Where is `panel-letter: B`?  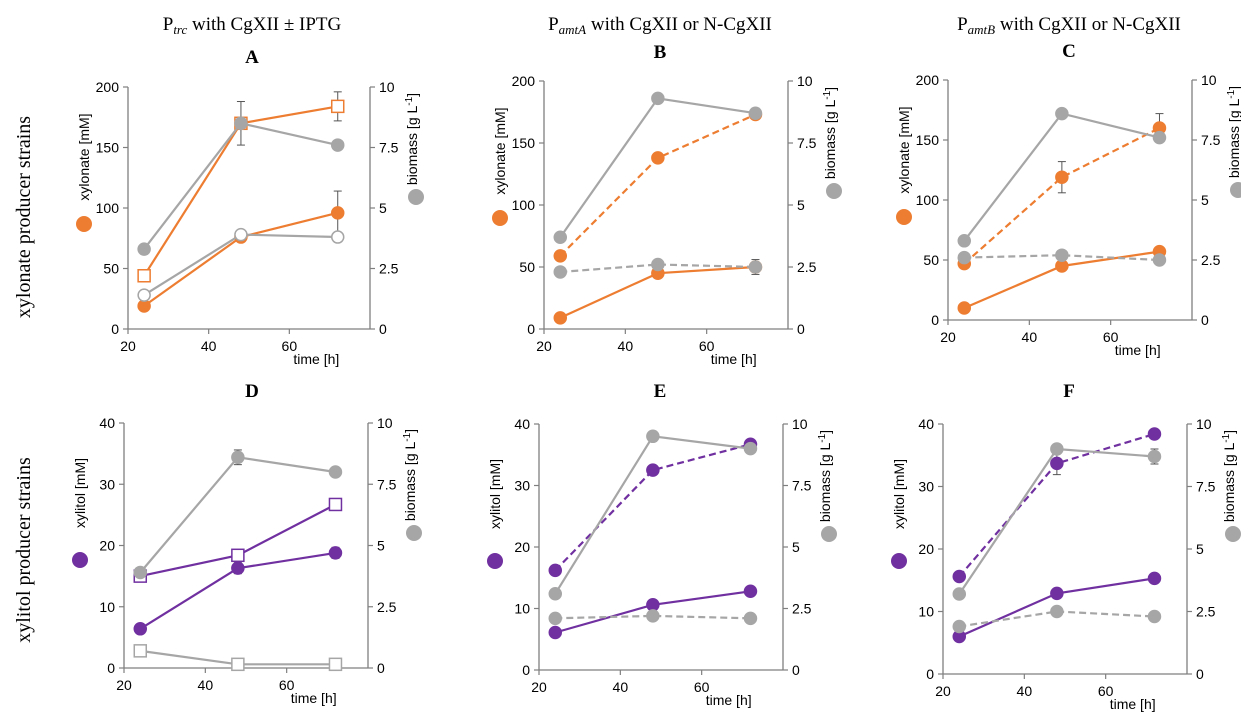 panel-letter: B is located at coordinates (660, 52).